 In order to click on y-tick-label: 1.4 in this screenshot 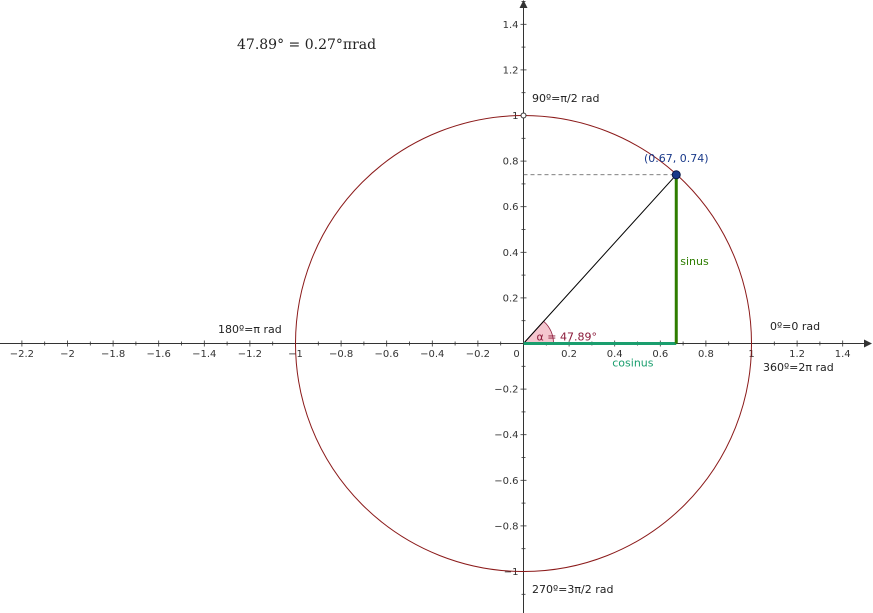, I will do `click(511, 25)`.